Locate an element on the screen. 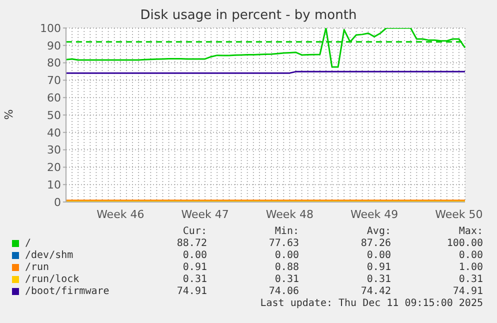  y-tick-label: 60 is located at coordinates (54, 98).